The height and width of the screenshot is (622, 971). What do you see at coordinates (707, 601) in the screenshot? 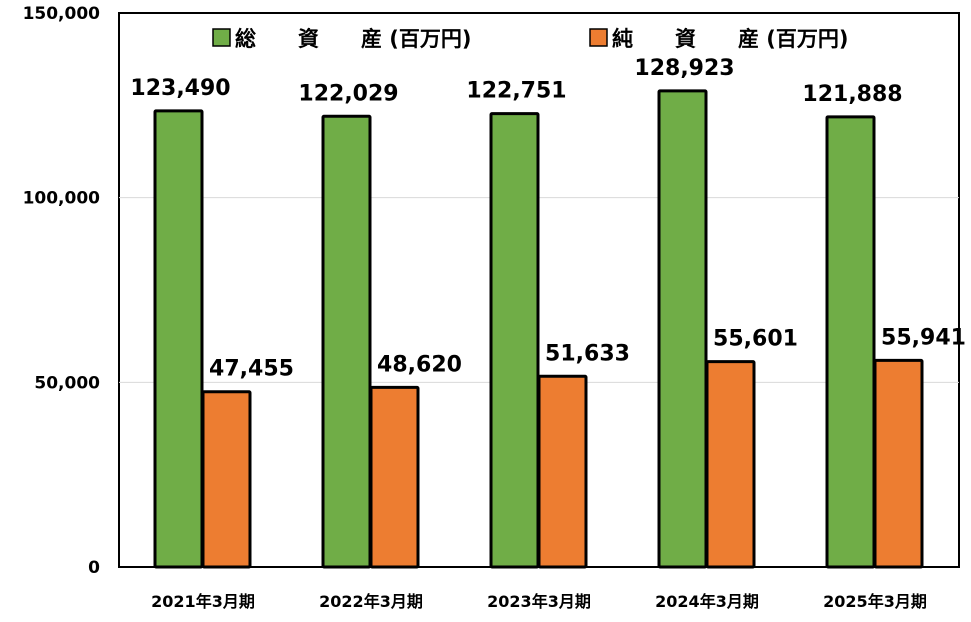
I see `x-category-label: 2024年3月期` at bounding box center [707, 601].